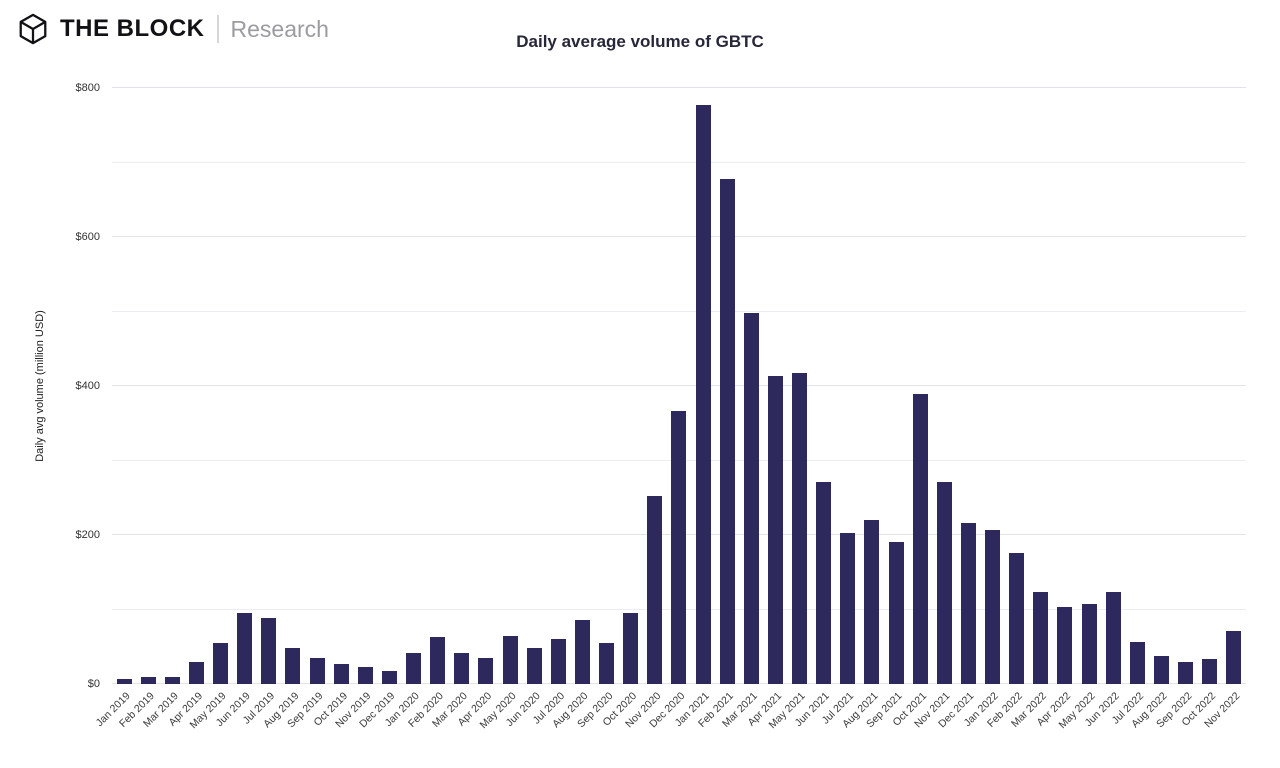  I want to click on bar-slot: May 2022, so click(1078, 409).